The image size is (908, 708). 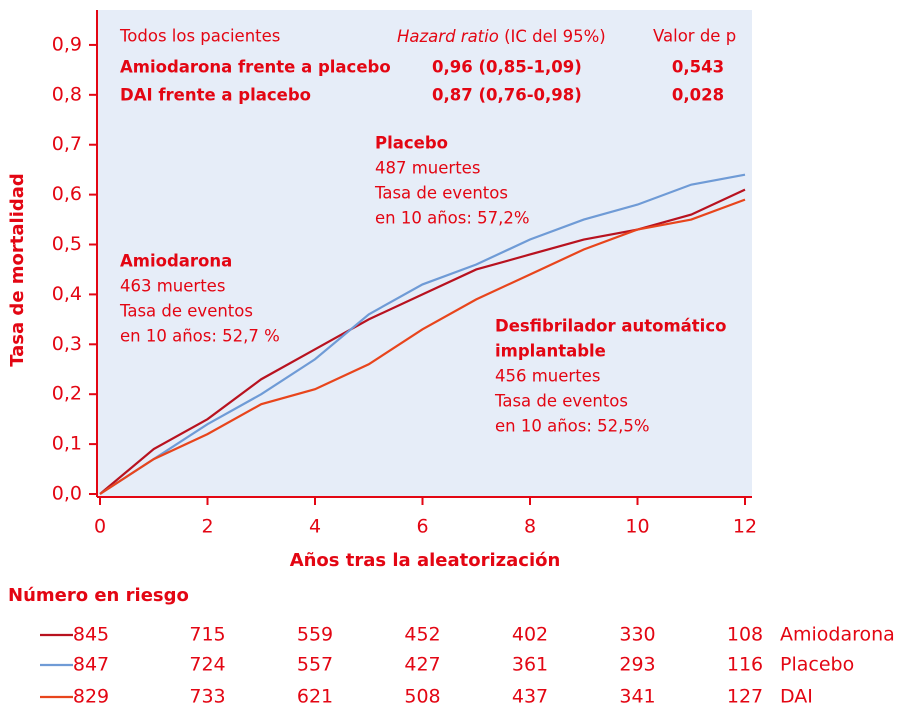 What do you see at coordinates (207, 665) in the screenshot?
I see `at-risk-count: 724` at bounding box center [207, 665].